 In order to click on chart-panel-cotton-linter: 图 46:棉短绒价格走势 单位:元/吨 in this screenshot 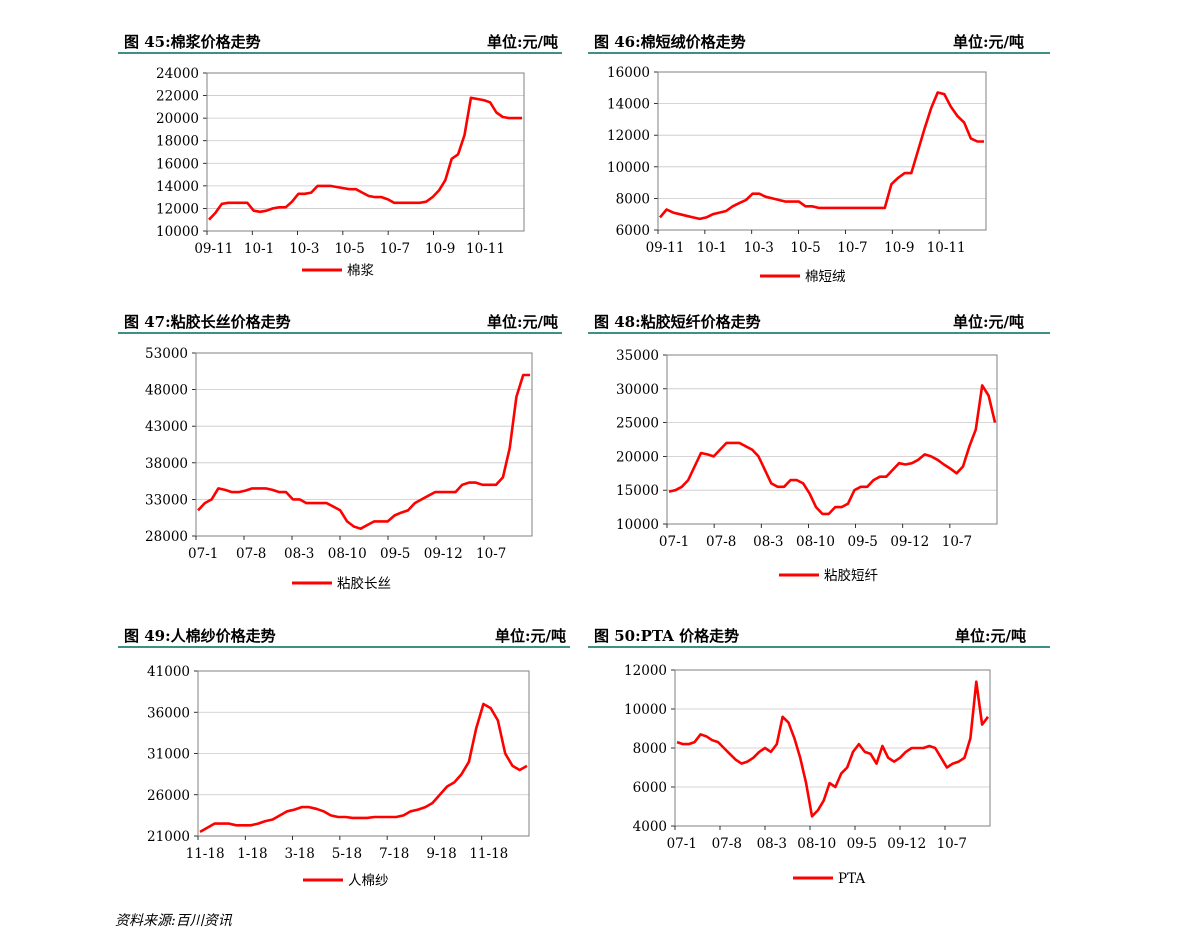, I will do `click(819, 160)`.